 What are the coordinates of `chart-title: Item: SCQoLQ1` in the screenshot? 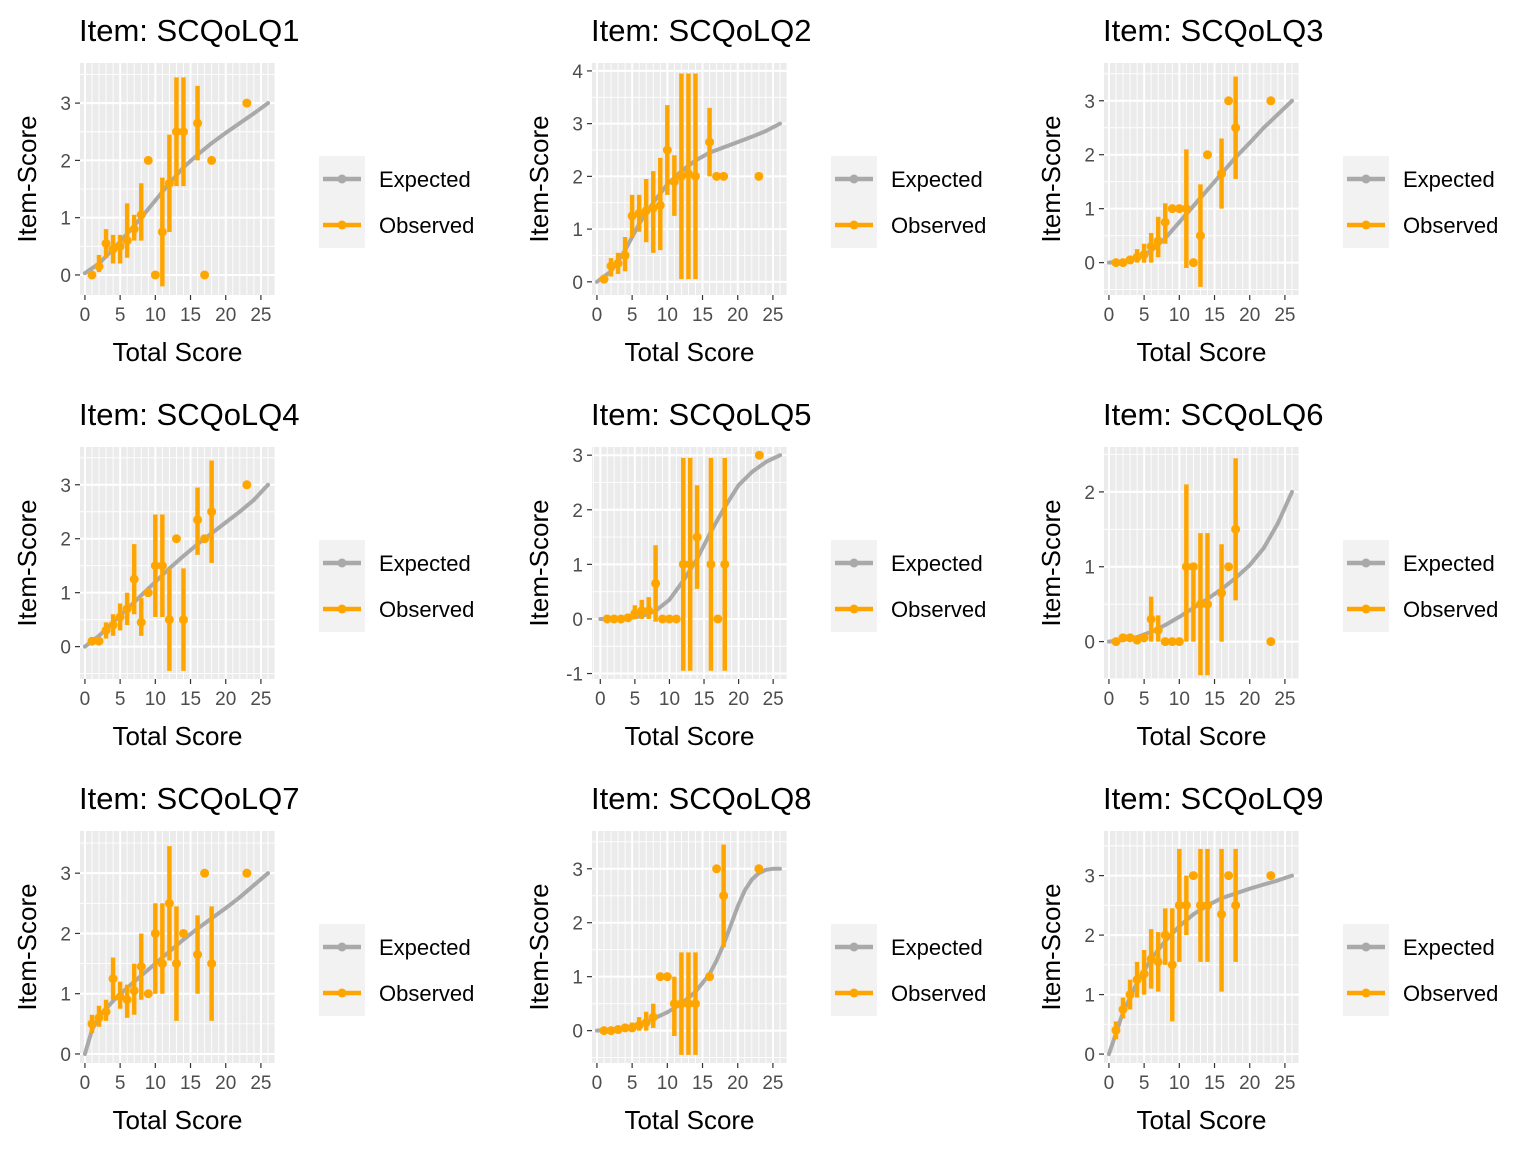 It's located at (189, 30).